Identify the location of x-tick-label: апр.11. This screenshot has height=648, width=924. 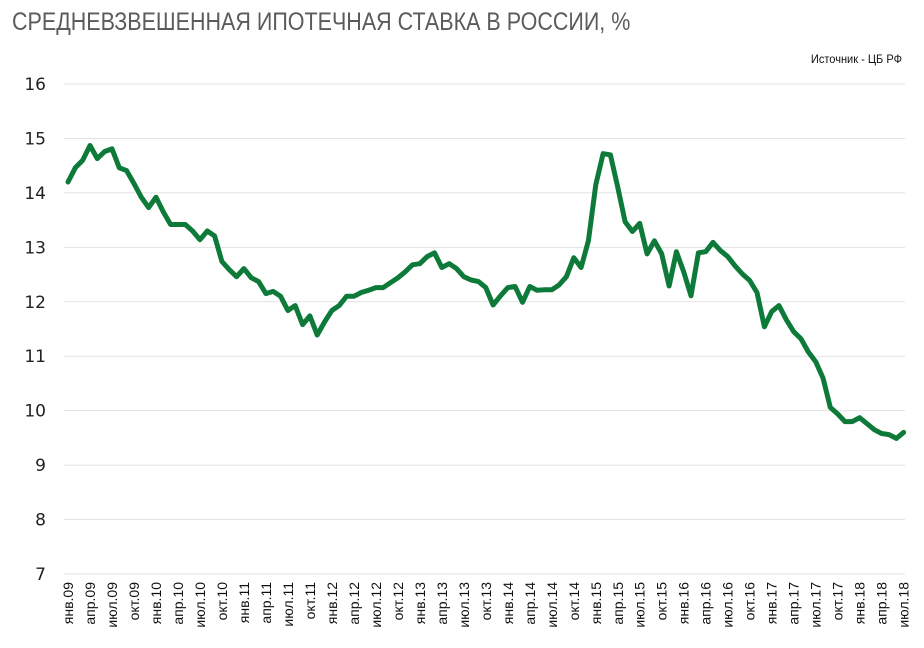
(266, 603).